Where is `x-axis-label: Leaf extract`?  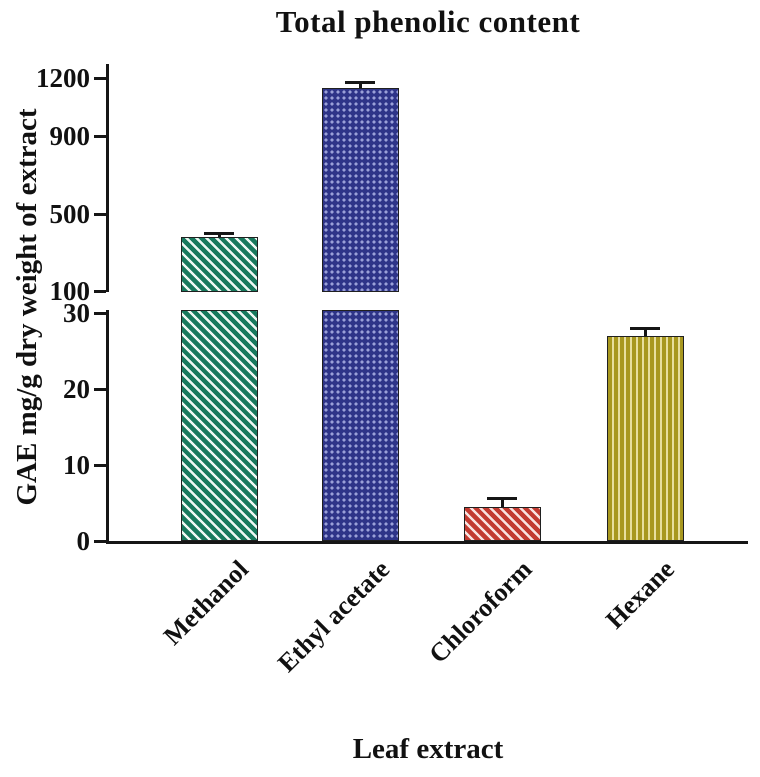
x-axis-label: Leaf extract is located at coordinates (428, 749).